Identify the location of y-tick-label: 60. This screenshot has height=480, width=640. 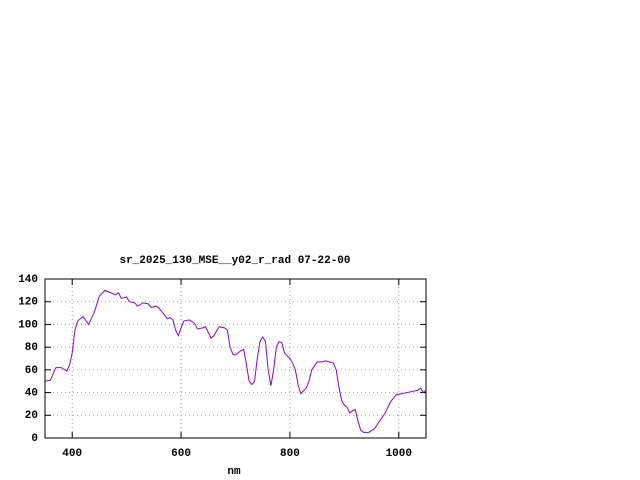
(31, 371).